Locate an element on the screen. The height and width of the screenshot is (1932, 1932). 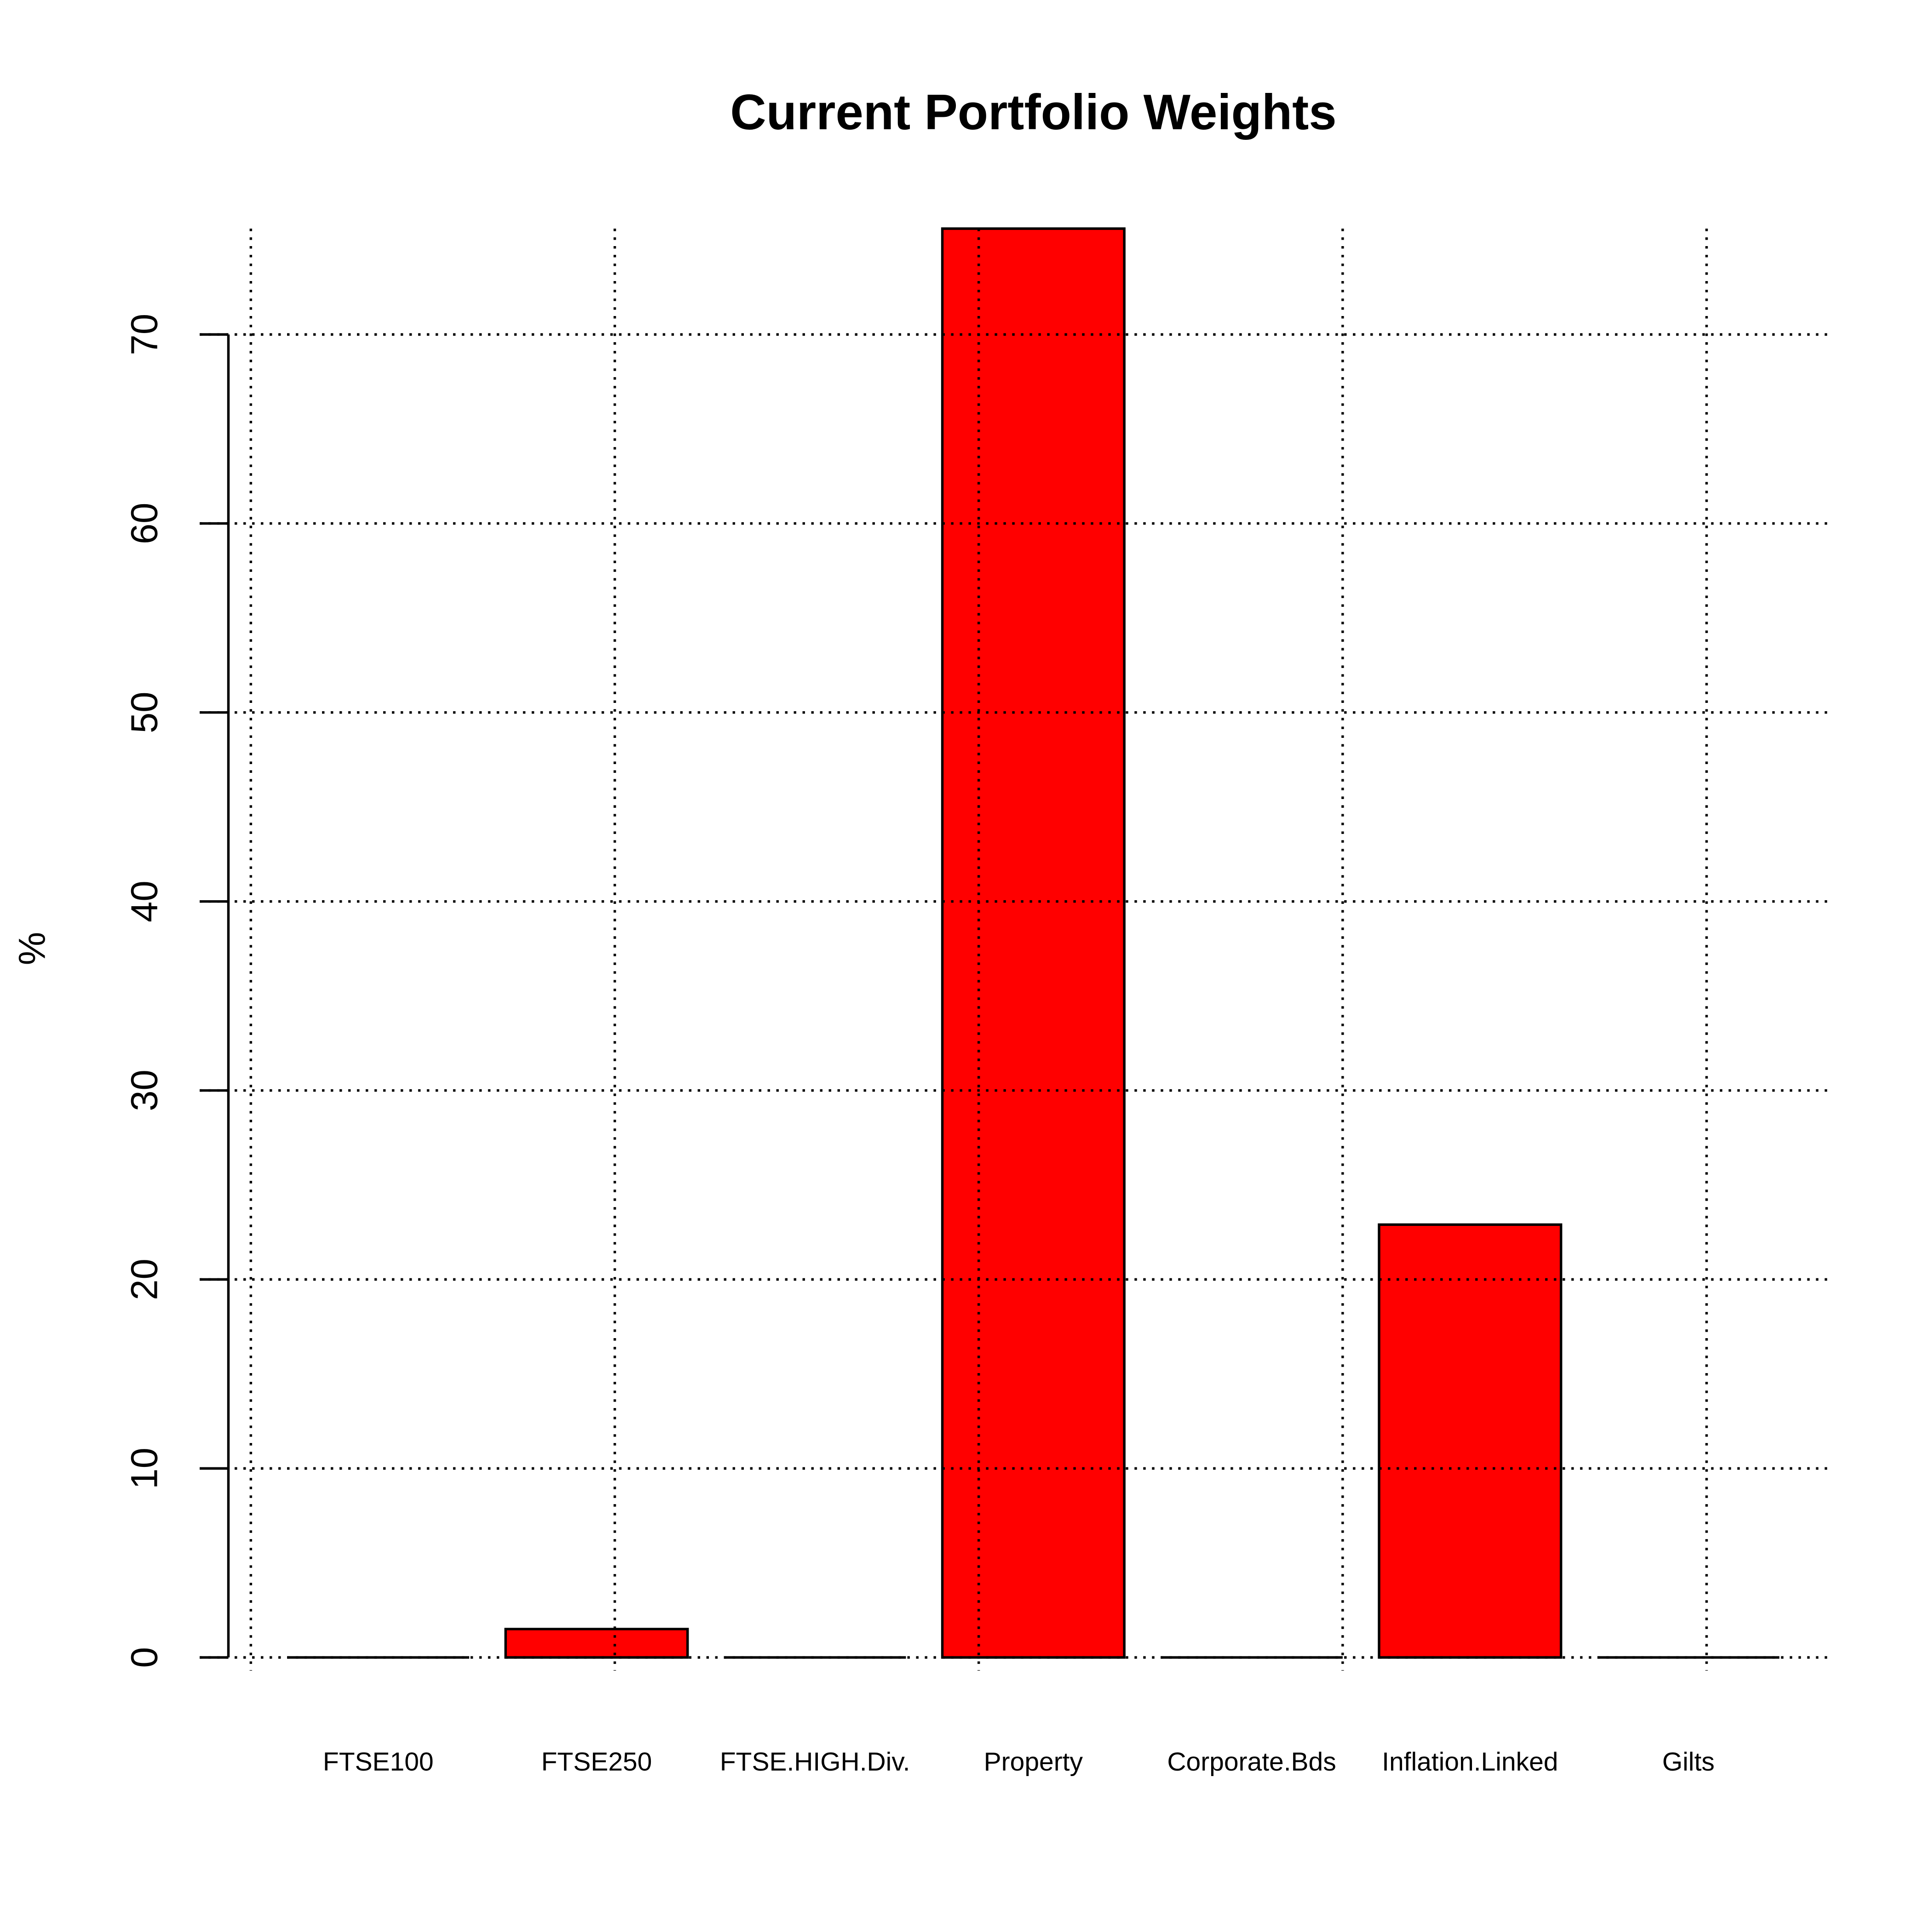
y-tick-label: 60 is located at coordinates (145, 524).